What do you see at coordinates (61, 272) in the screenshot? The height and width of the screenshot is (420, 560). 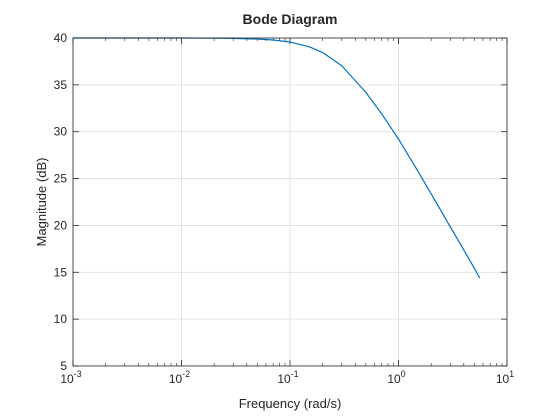 I see `y-tick-label: 15` at bounding box center [61, 272].